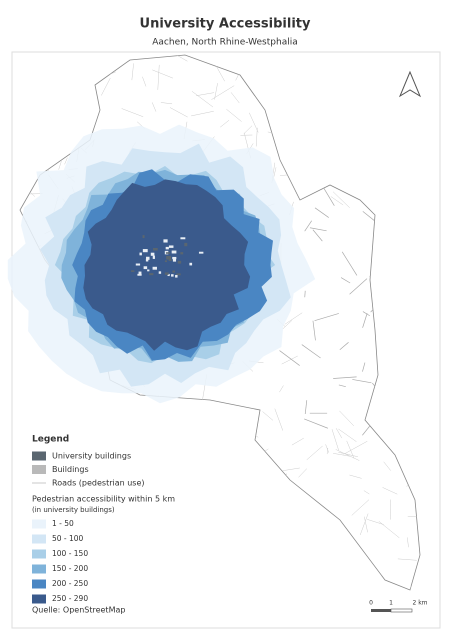 The height and width of the screenshot is (637, 450). Describe the element at coordinates (73, 510) in the screenshot. I see `accessibility-subtitle: (in university buildings)` at that location.